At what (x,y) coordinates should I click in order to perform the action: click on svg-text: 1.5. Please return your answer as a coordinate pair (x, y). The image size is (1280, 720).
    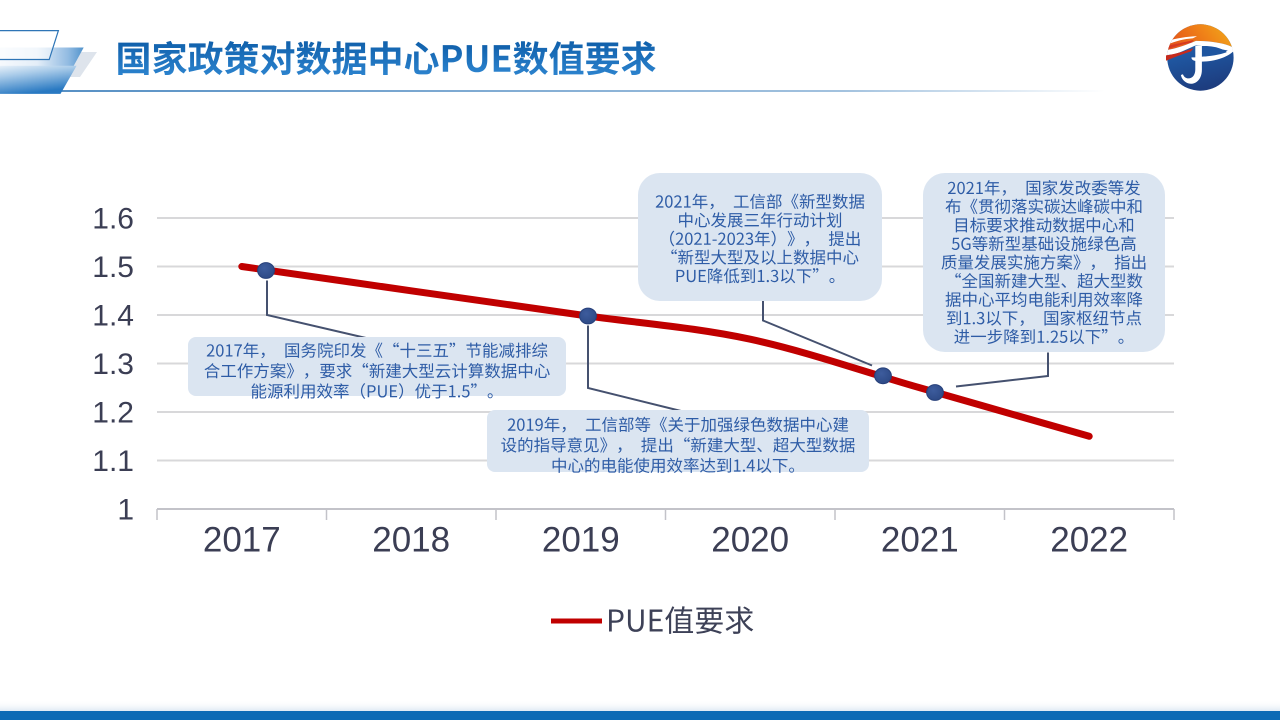
    Looking at the image, I should click on (113, 267).